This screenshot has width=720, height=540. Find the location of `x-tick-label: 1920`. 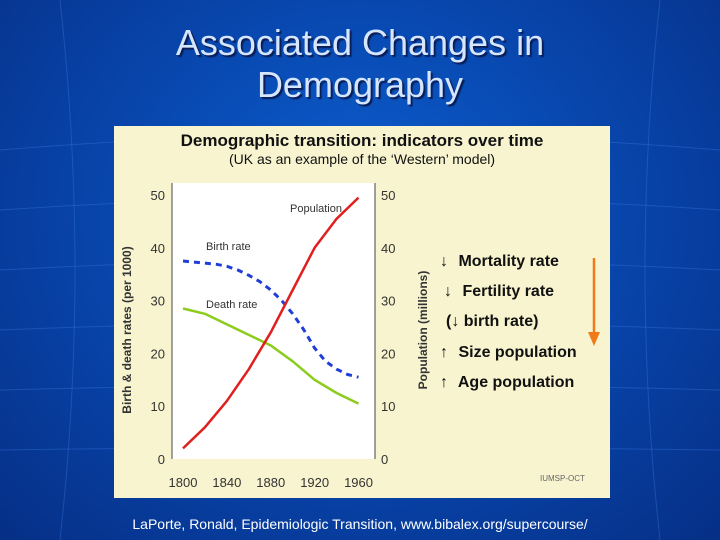

x-tick-label: 1920 is located at coordinates (314, 482).